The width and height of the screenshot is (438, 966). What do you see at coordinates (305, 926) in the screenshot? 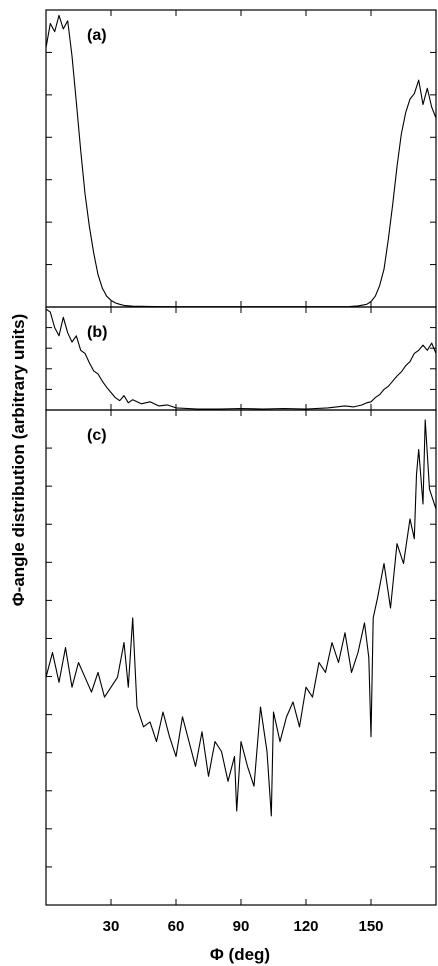
I see `x-tick-label: 120` at bounding box center [305, 926].